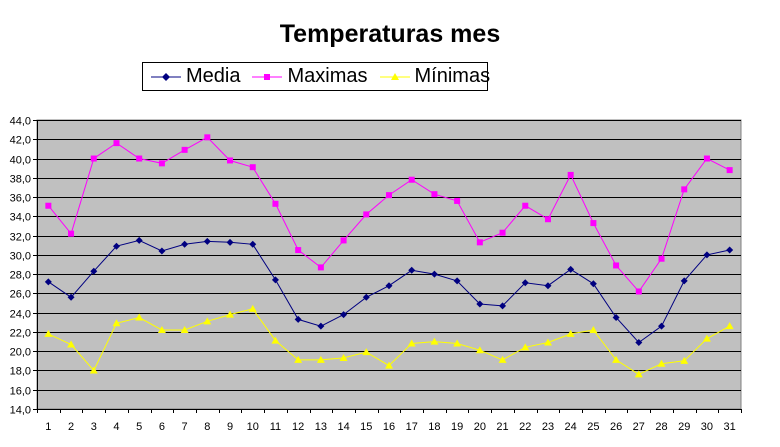 This screenshot has height=447, width=780. Describe the element at coordinates (639, 427) in the screenshot. I see `x-tick-label: 27` at that location.